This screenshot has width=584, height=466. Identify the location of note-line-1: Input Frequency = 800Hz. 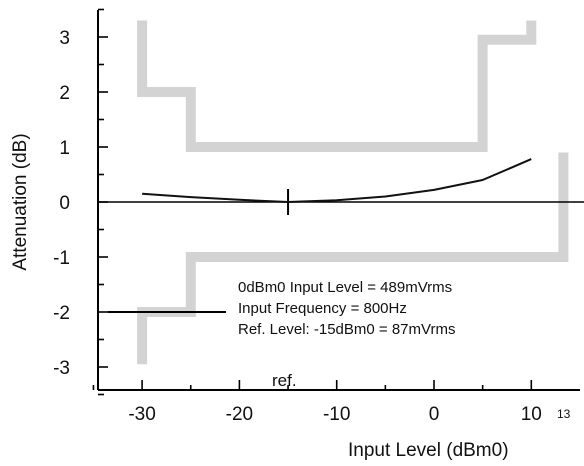
(322, 308).